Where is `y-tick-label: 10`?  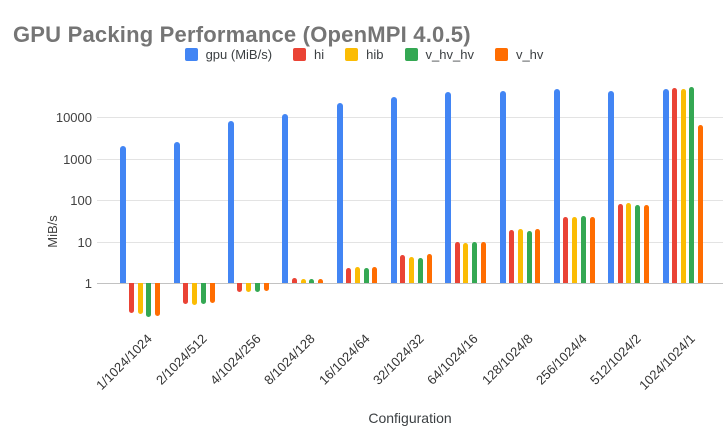
y-tick-label: 10 is located at coordinates (84, 242).